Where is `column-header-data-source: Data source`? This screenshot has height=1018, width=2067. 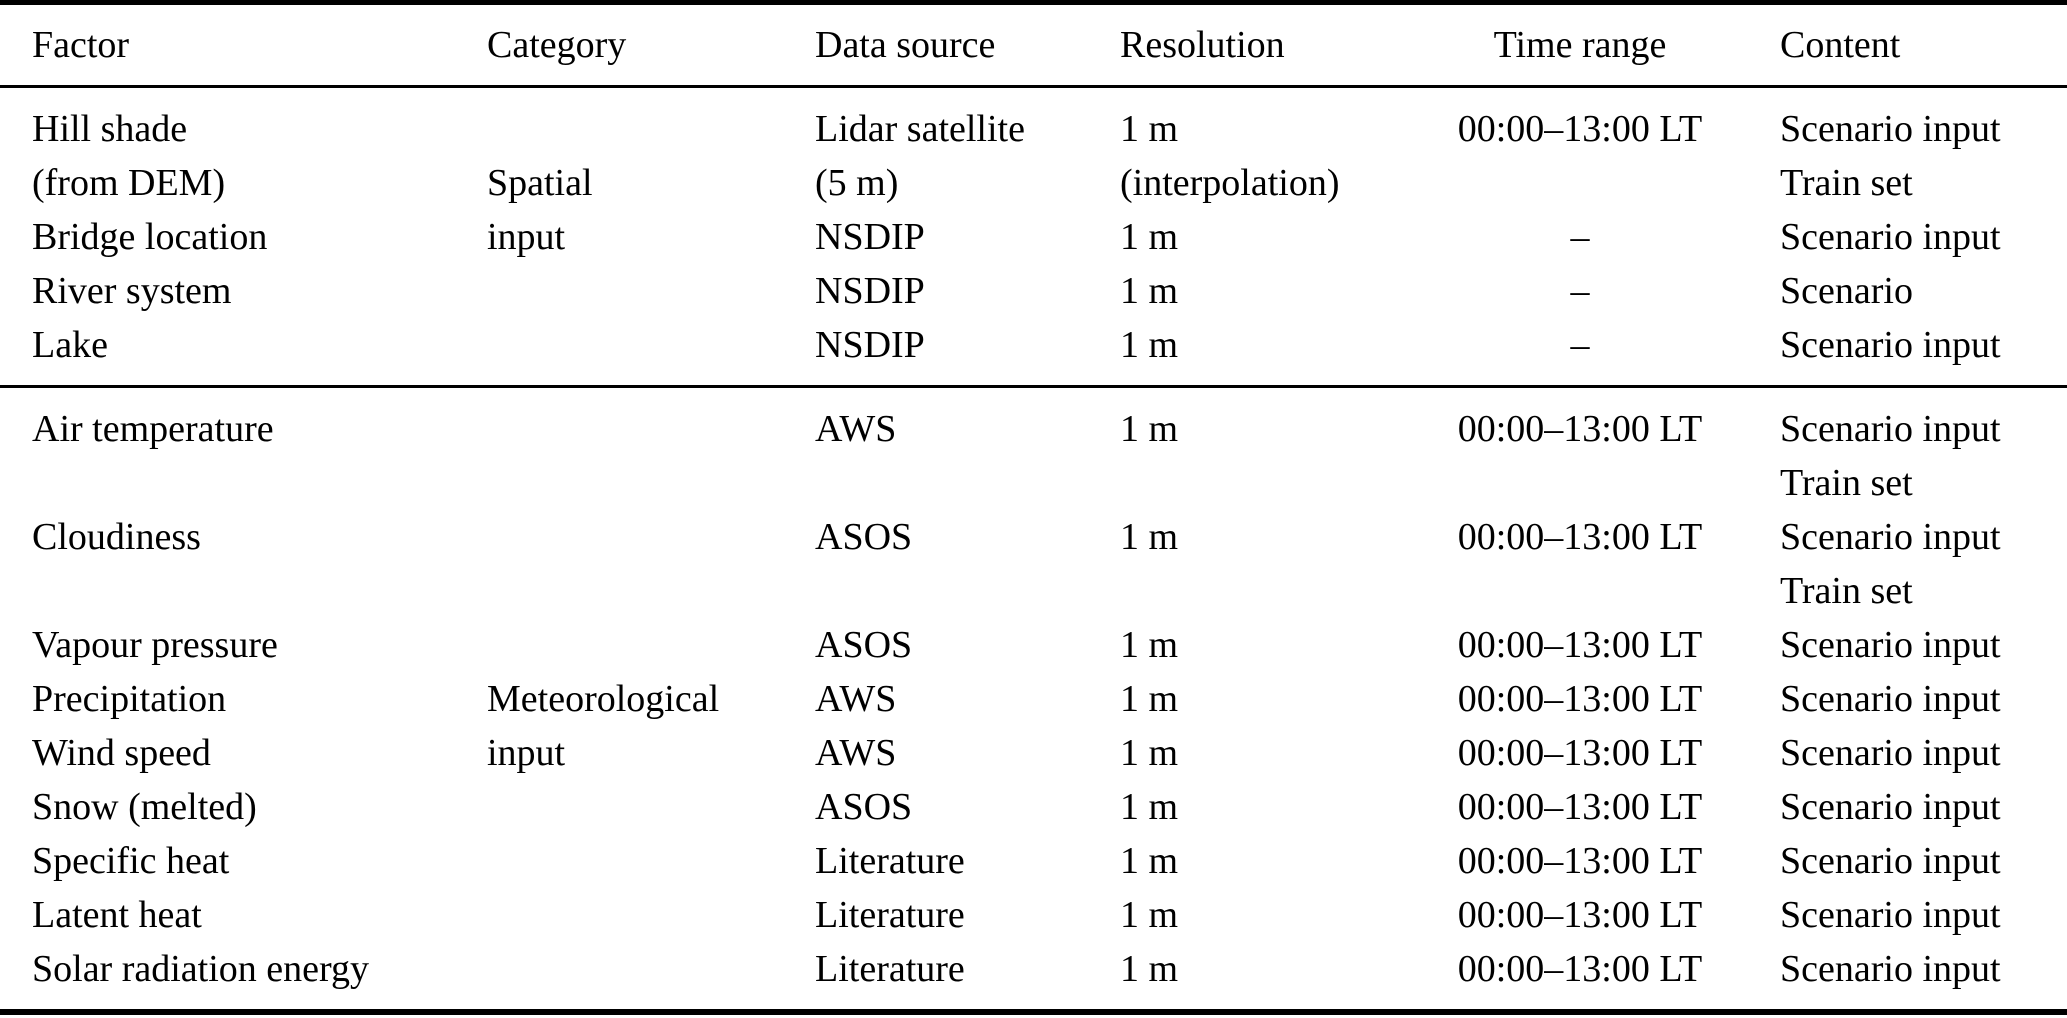
column-header-data-source: Data source is located at coordinates (967, 45).